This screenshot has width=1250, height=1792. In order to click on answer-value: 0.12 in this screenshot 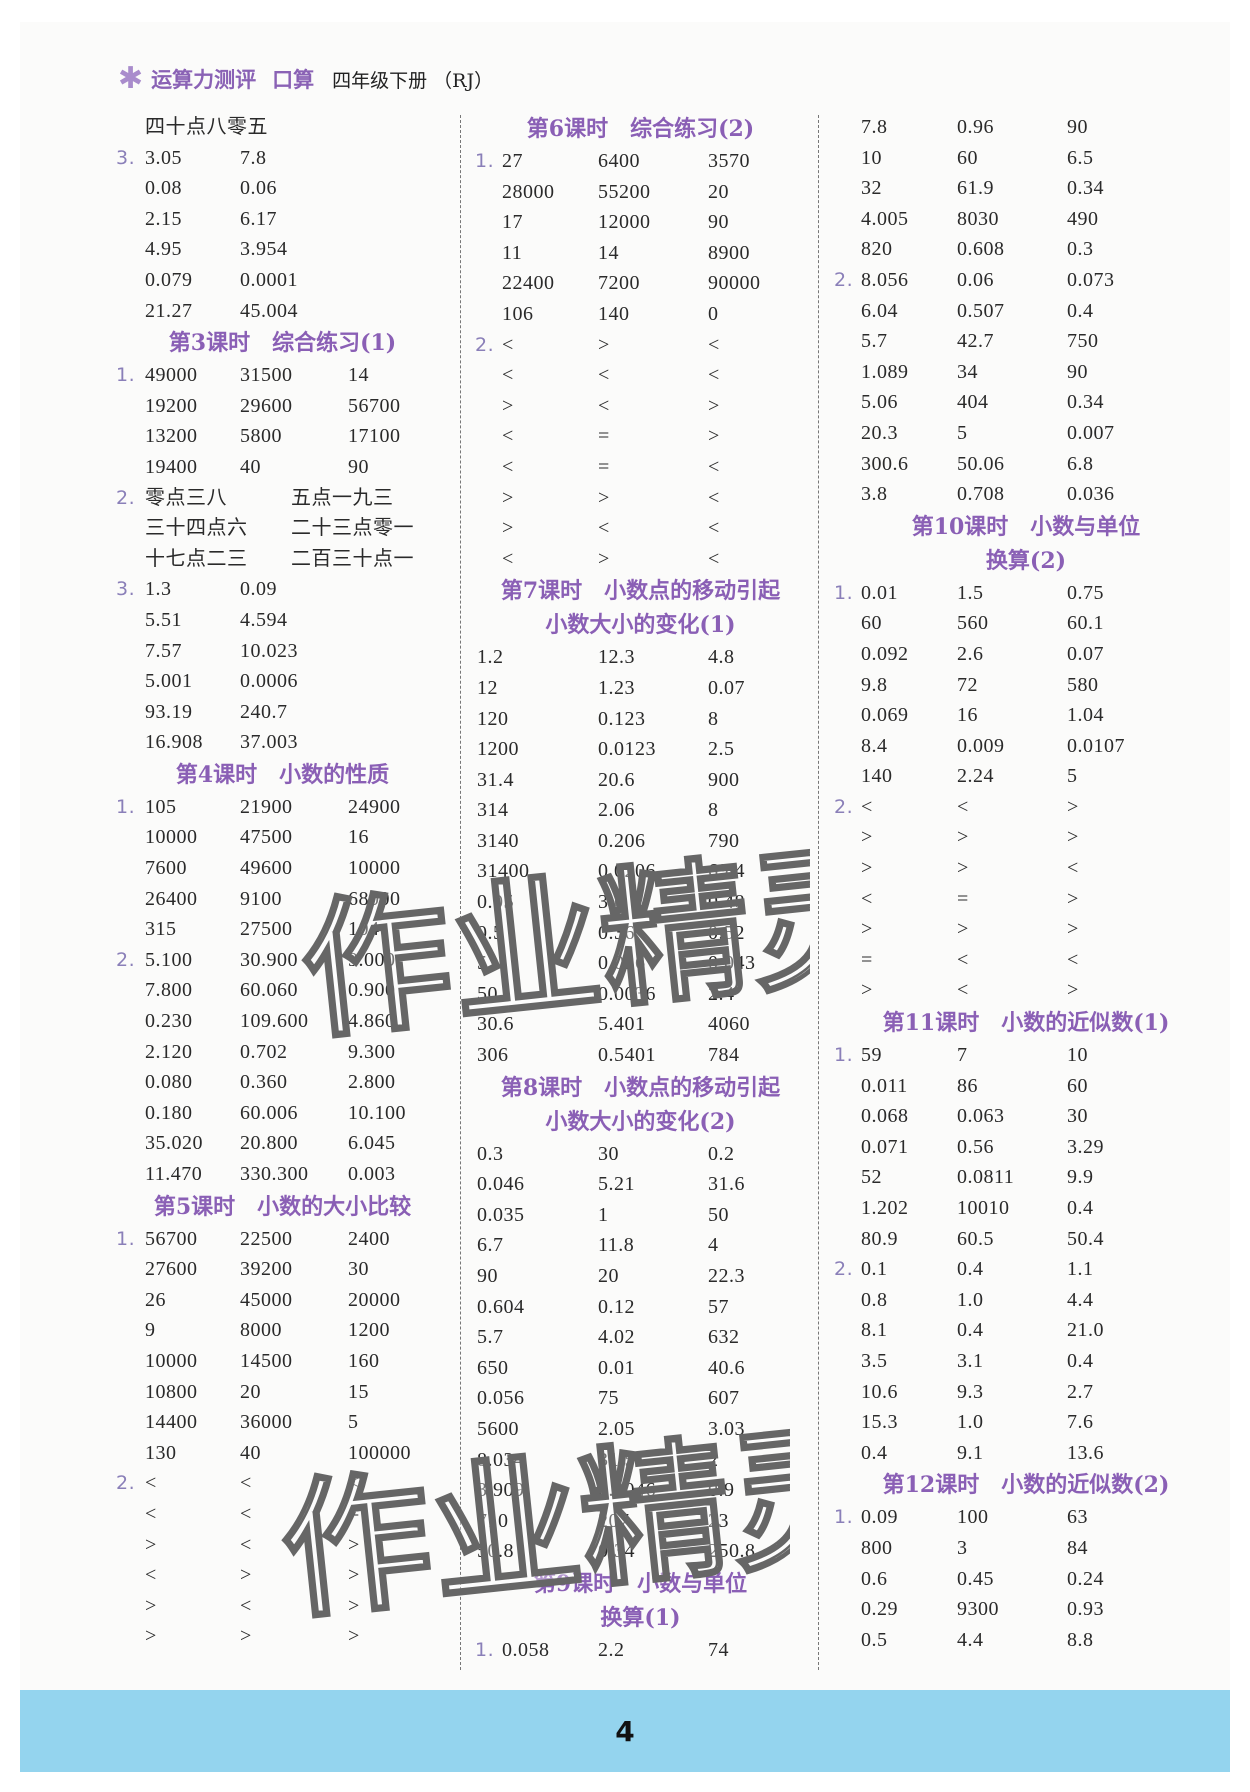, I will do `click(616, 1306)`.